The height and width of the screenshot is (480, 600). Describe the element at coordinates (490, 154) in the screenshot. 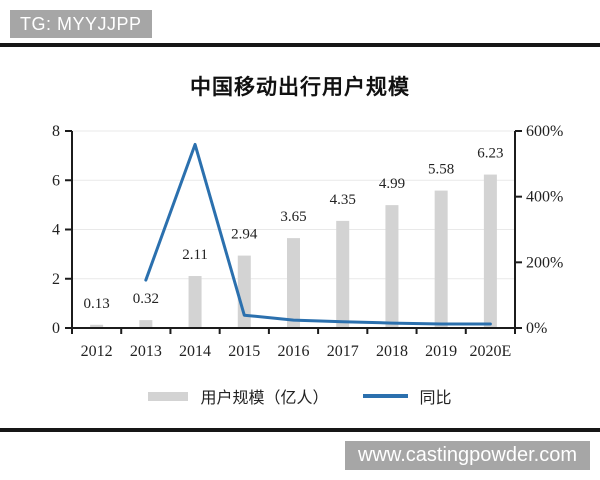

I see `svg-text: 6.23` at that location.